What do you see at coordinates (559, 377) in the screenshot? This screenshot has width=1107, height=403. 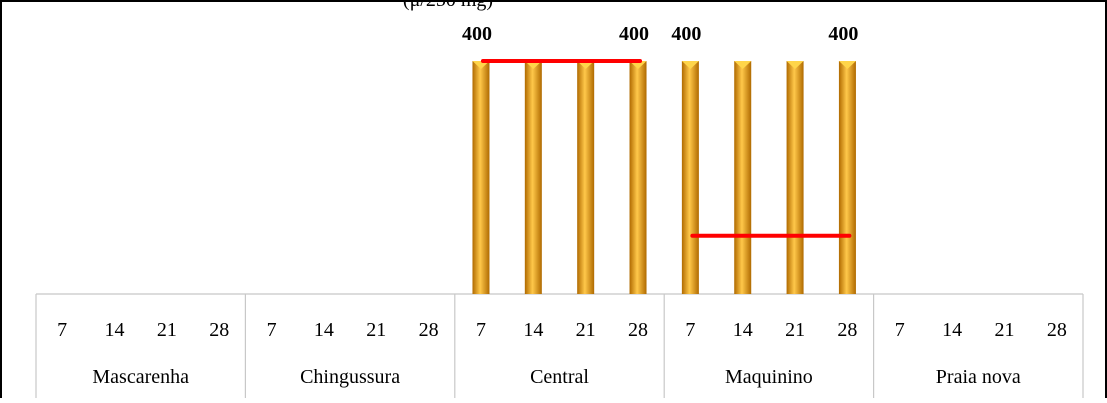 I see `category-label: Central` at bounding box center [559, 377].